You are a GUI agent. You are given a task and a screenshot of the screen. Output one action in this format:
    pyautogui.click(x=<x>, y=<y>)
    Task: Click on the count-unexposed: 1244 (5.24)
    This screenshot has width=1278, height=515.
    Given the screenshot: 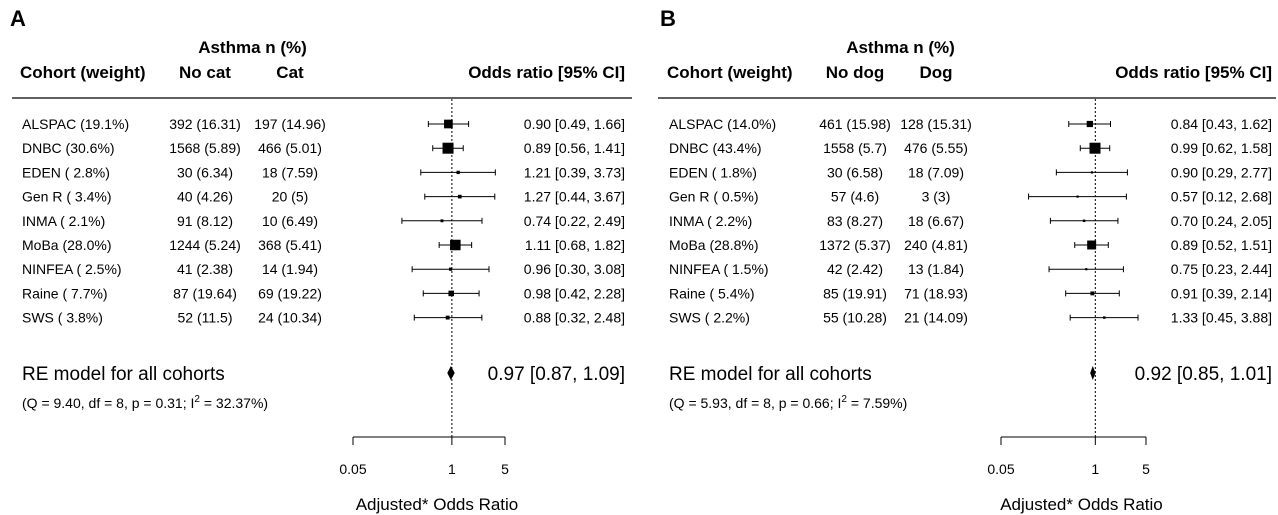 What is the action you would take?
    pyautogui.click(x=205, y=245)
    